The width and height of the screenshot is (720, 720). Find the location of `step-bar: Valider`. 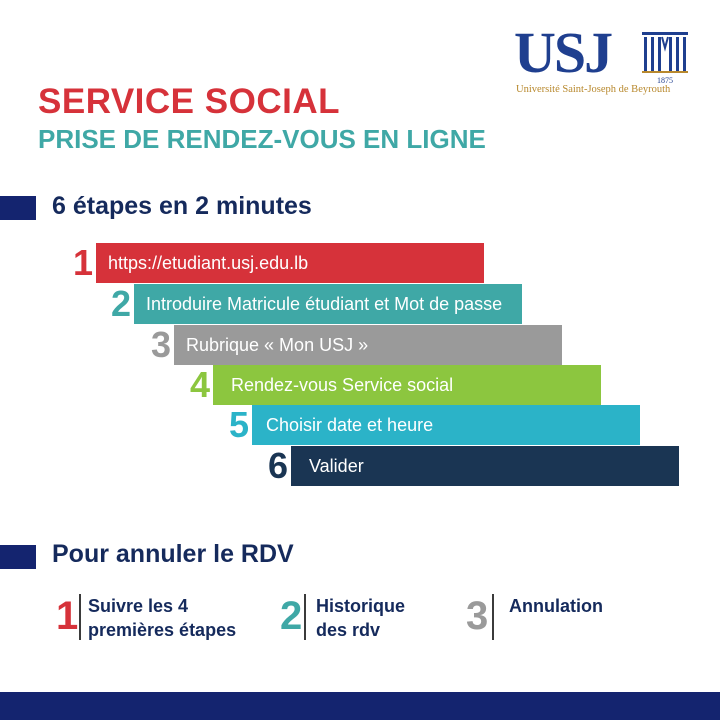

step-bar: Valider is located at coordinates (485, 466).